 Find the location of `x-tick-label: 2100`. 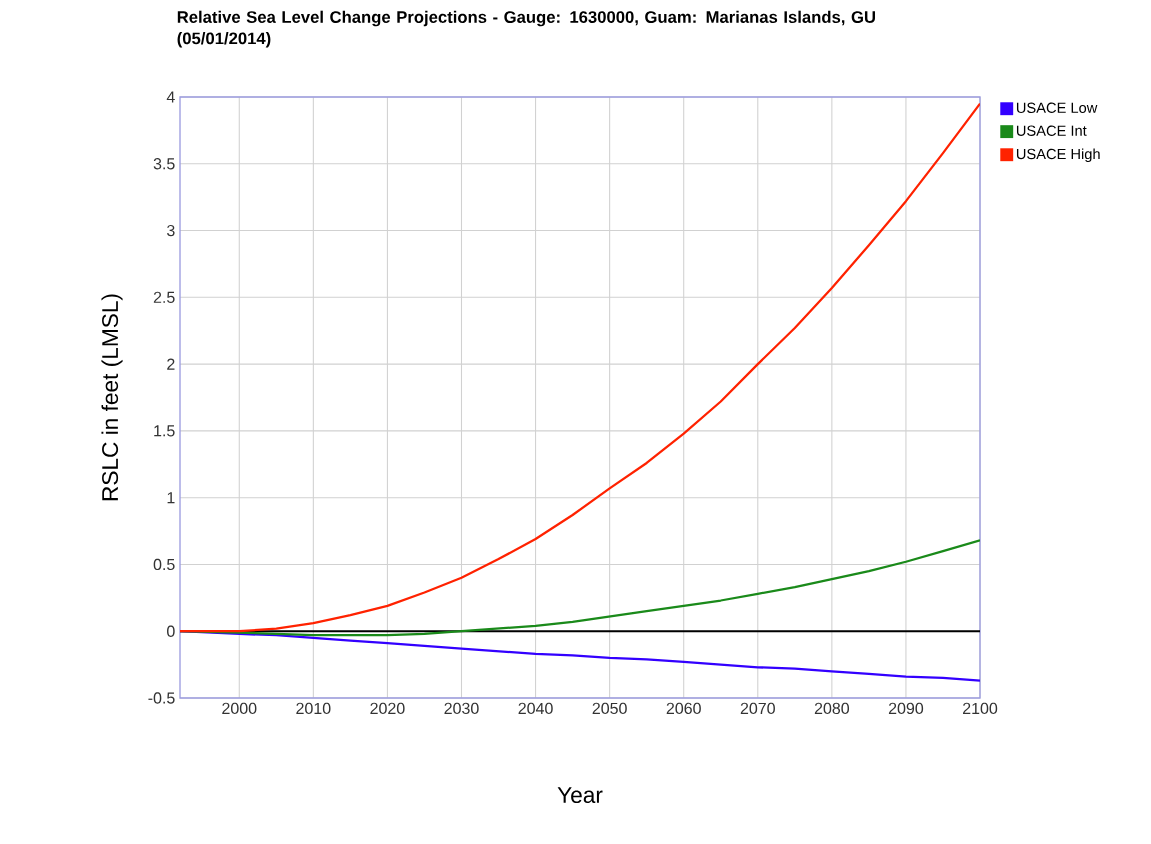

x-tick-label: 2100 is located at coordinates (980, 708).